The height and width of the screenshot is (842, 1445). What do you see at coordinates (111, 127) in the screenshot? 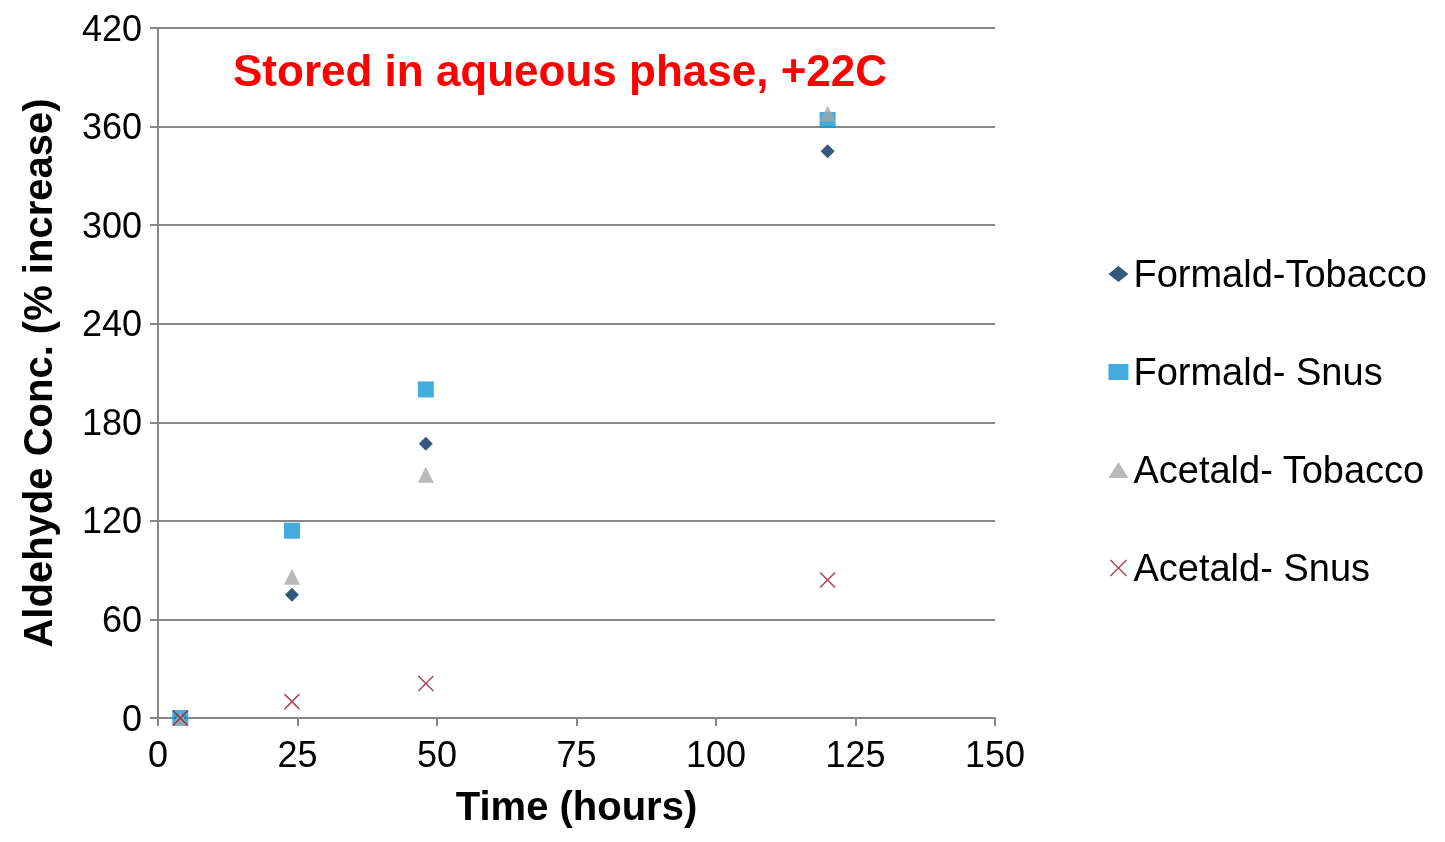
I see `y-tick-label: 360` at bounding box center [111, 127].